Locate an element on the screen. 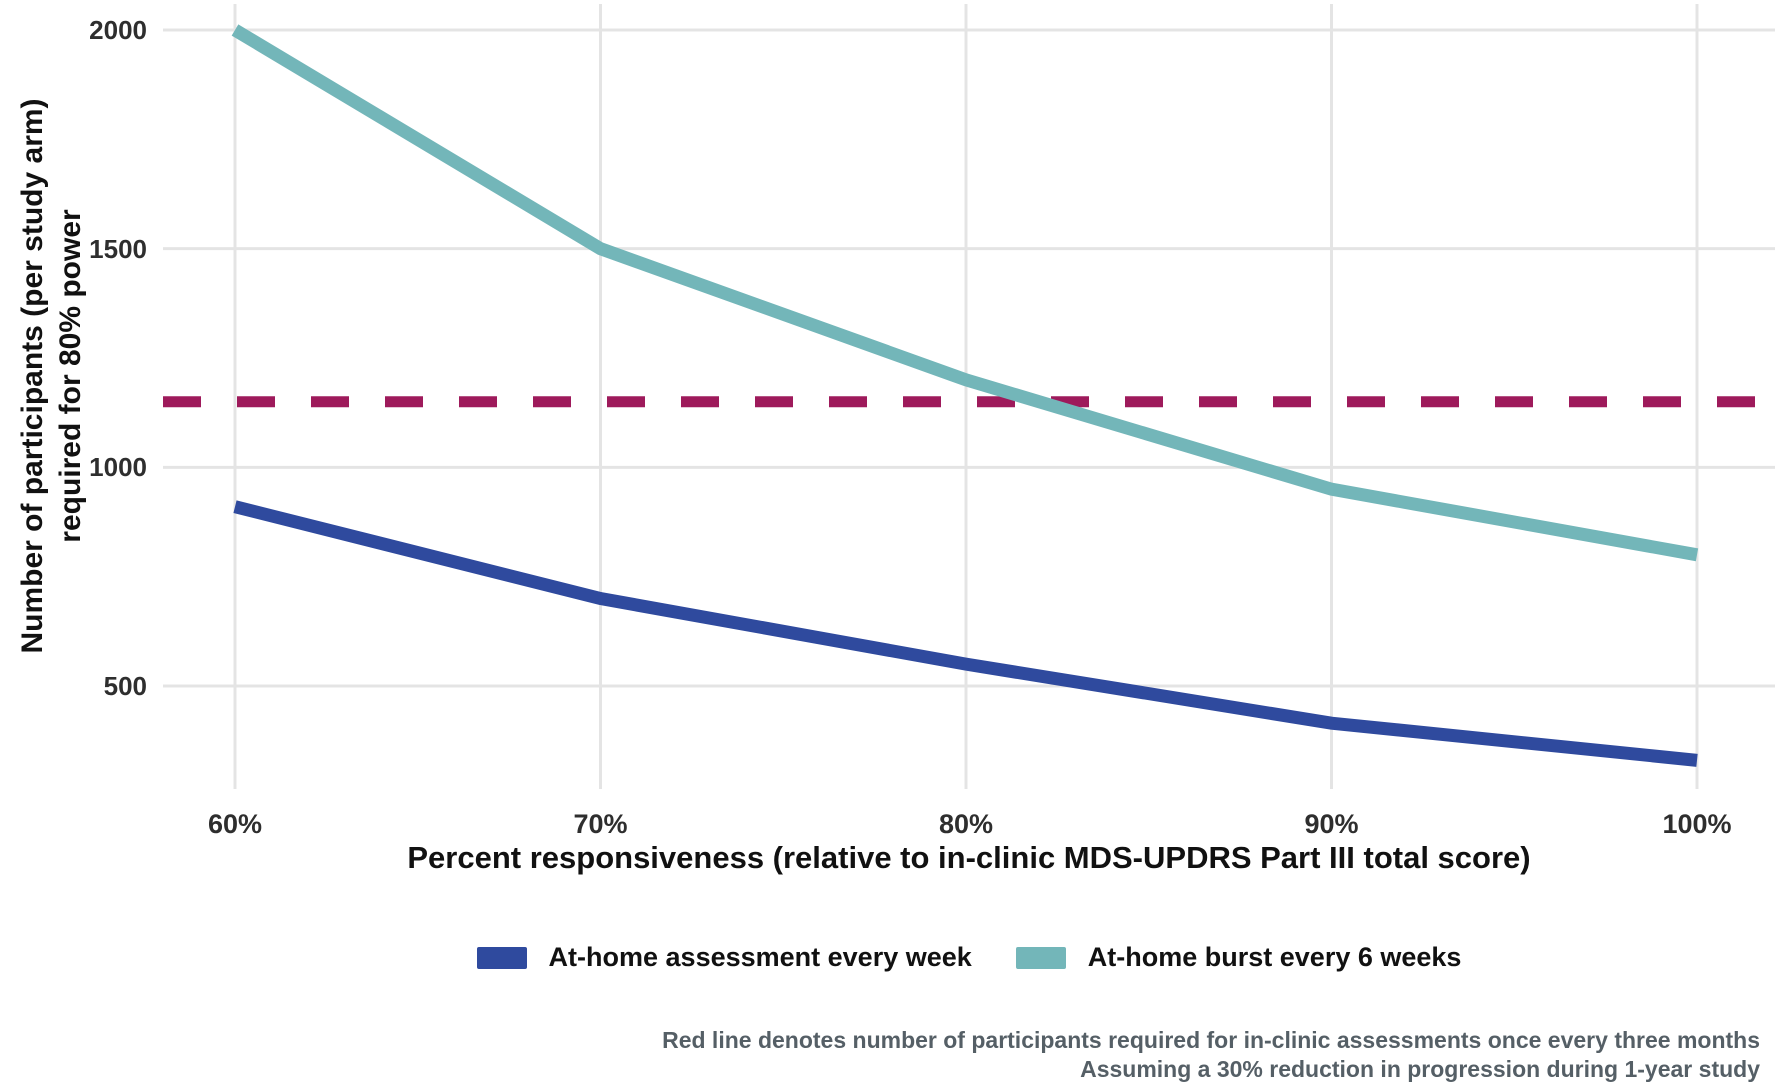 This screenshot has width=1775, height=1084. x-tick-label-80: 80% is located at coordinates (966, 824).